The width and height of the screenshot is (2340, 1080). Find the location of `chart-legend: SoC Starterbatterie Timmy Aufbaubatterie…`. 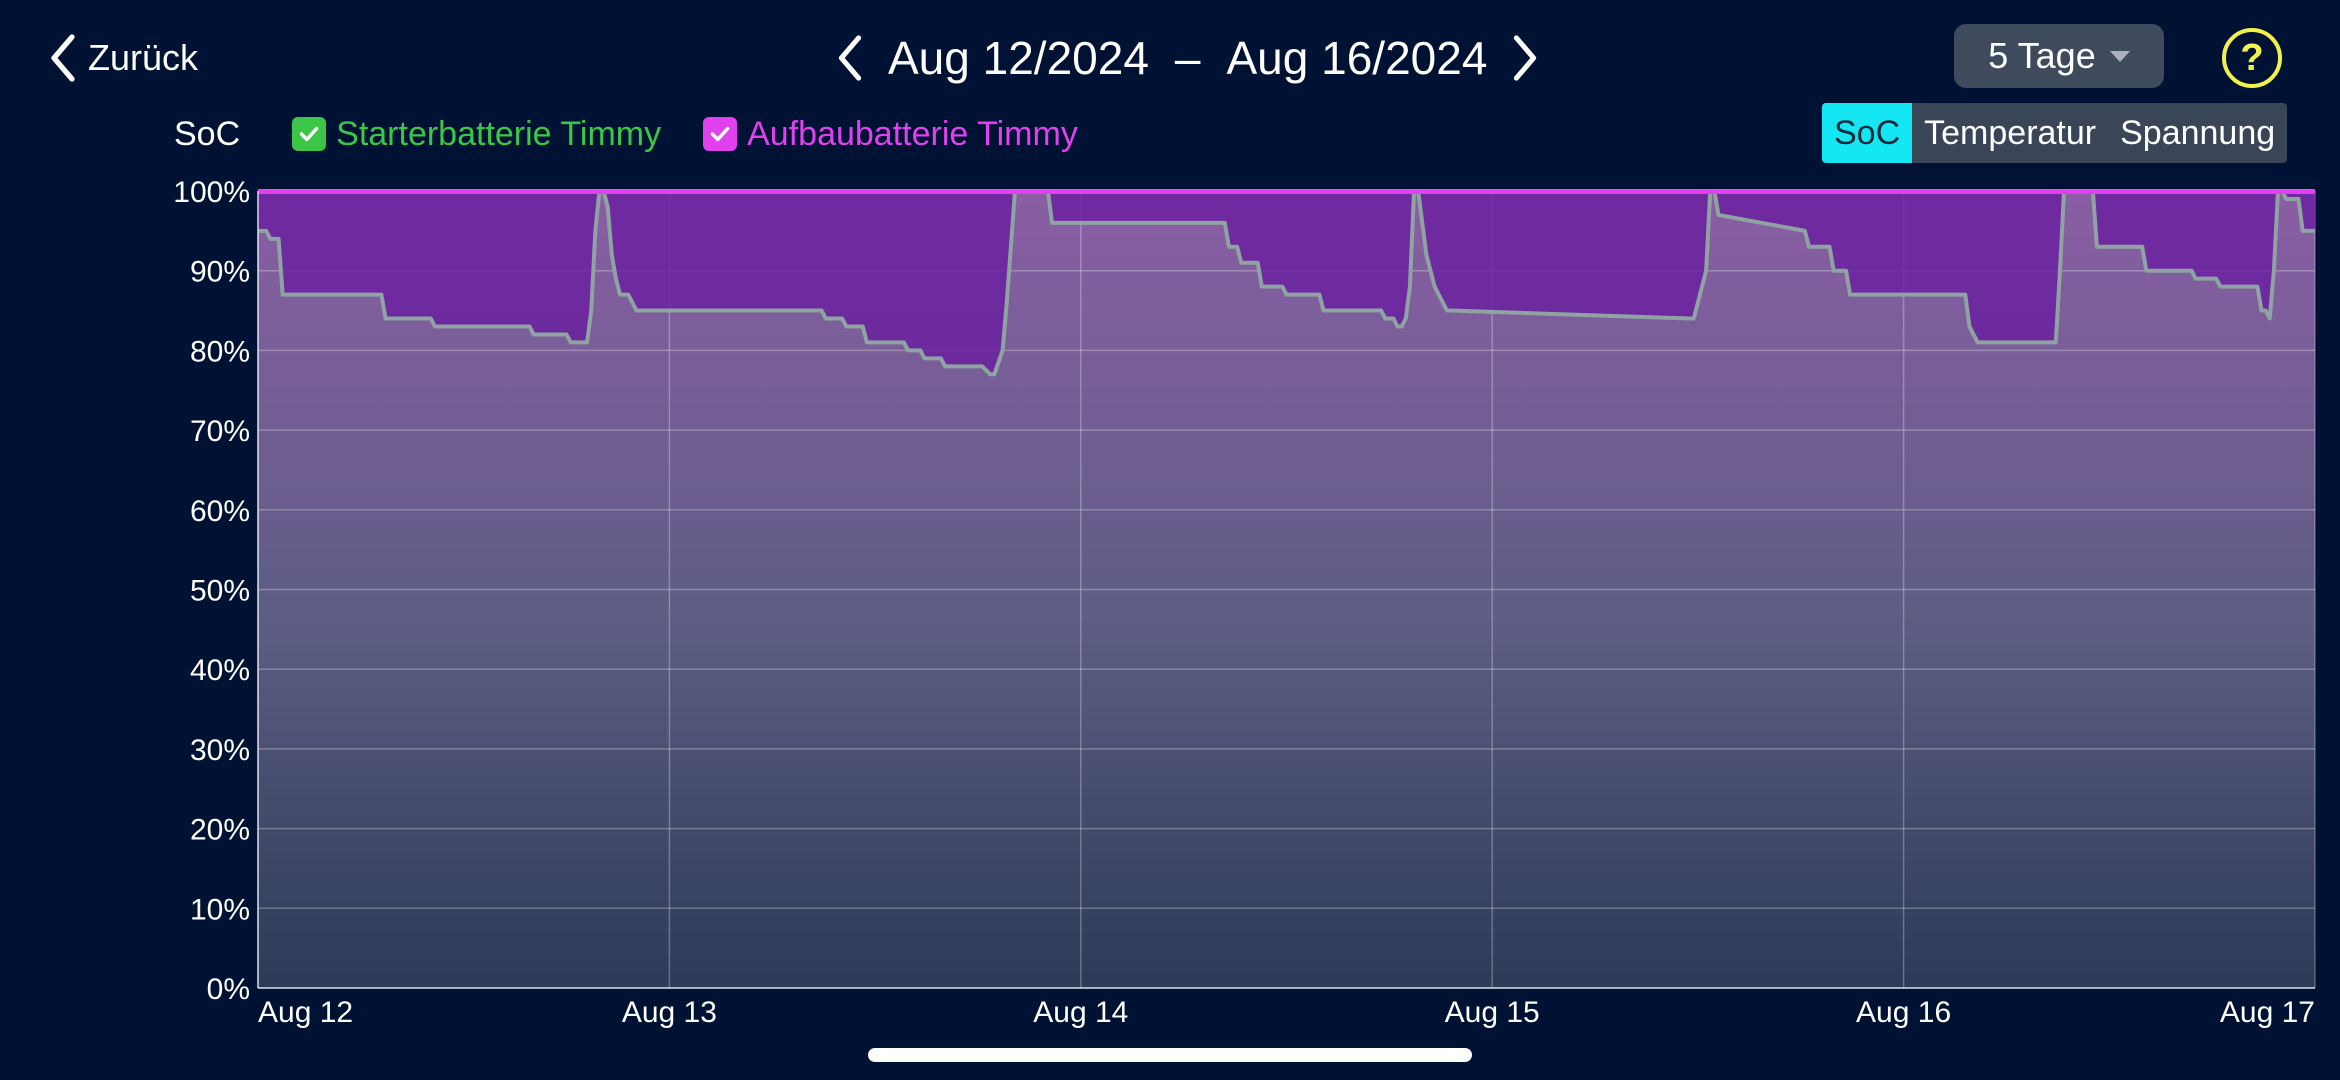

chart-legend: SoC Starterbatterie Timmy Aufbaubatterie… is located at coordinates (647, 134).